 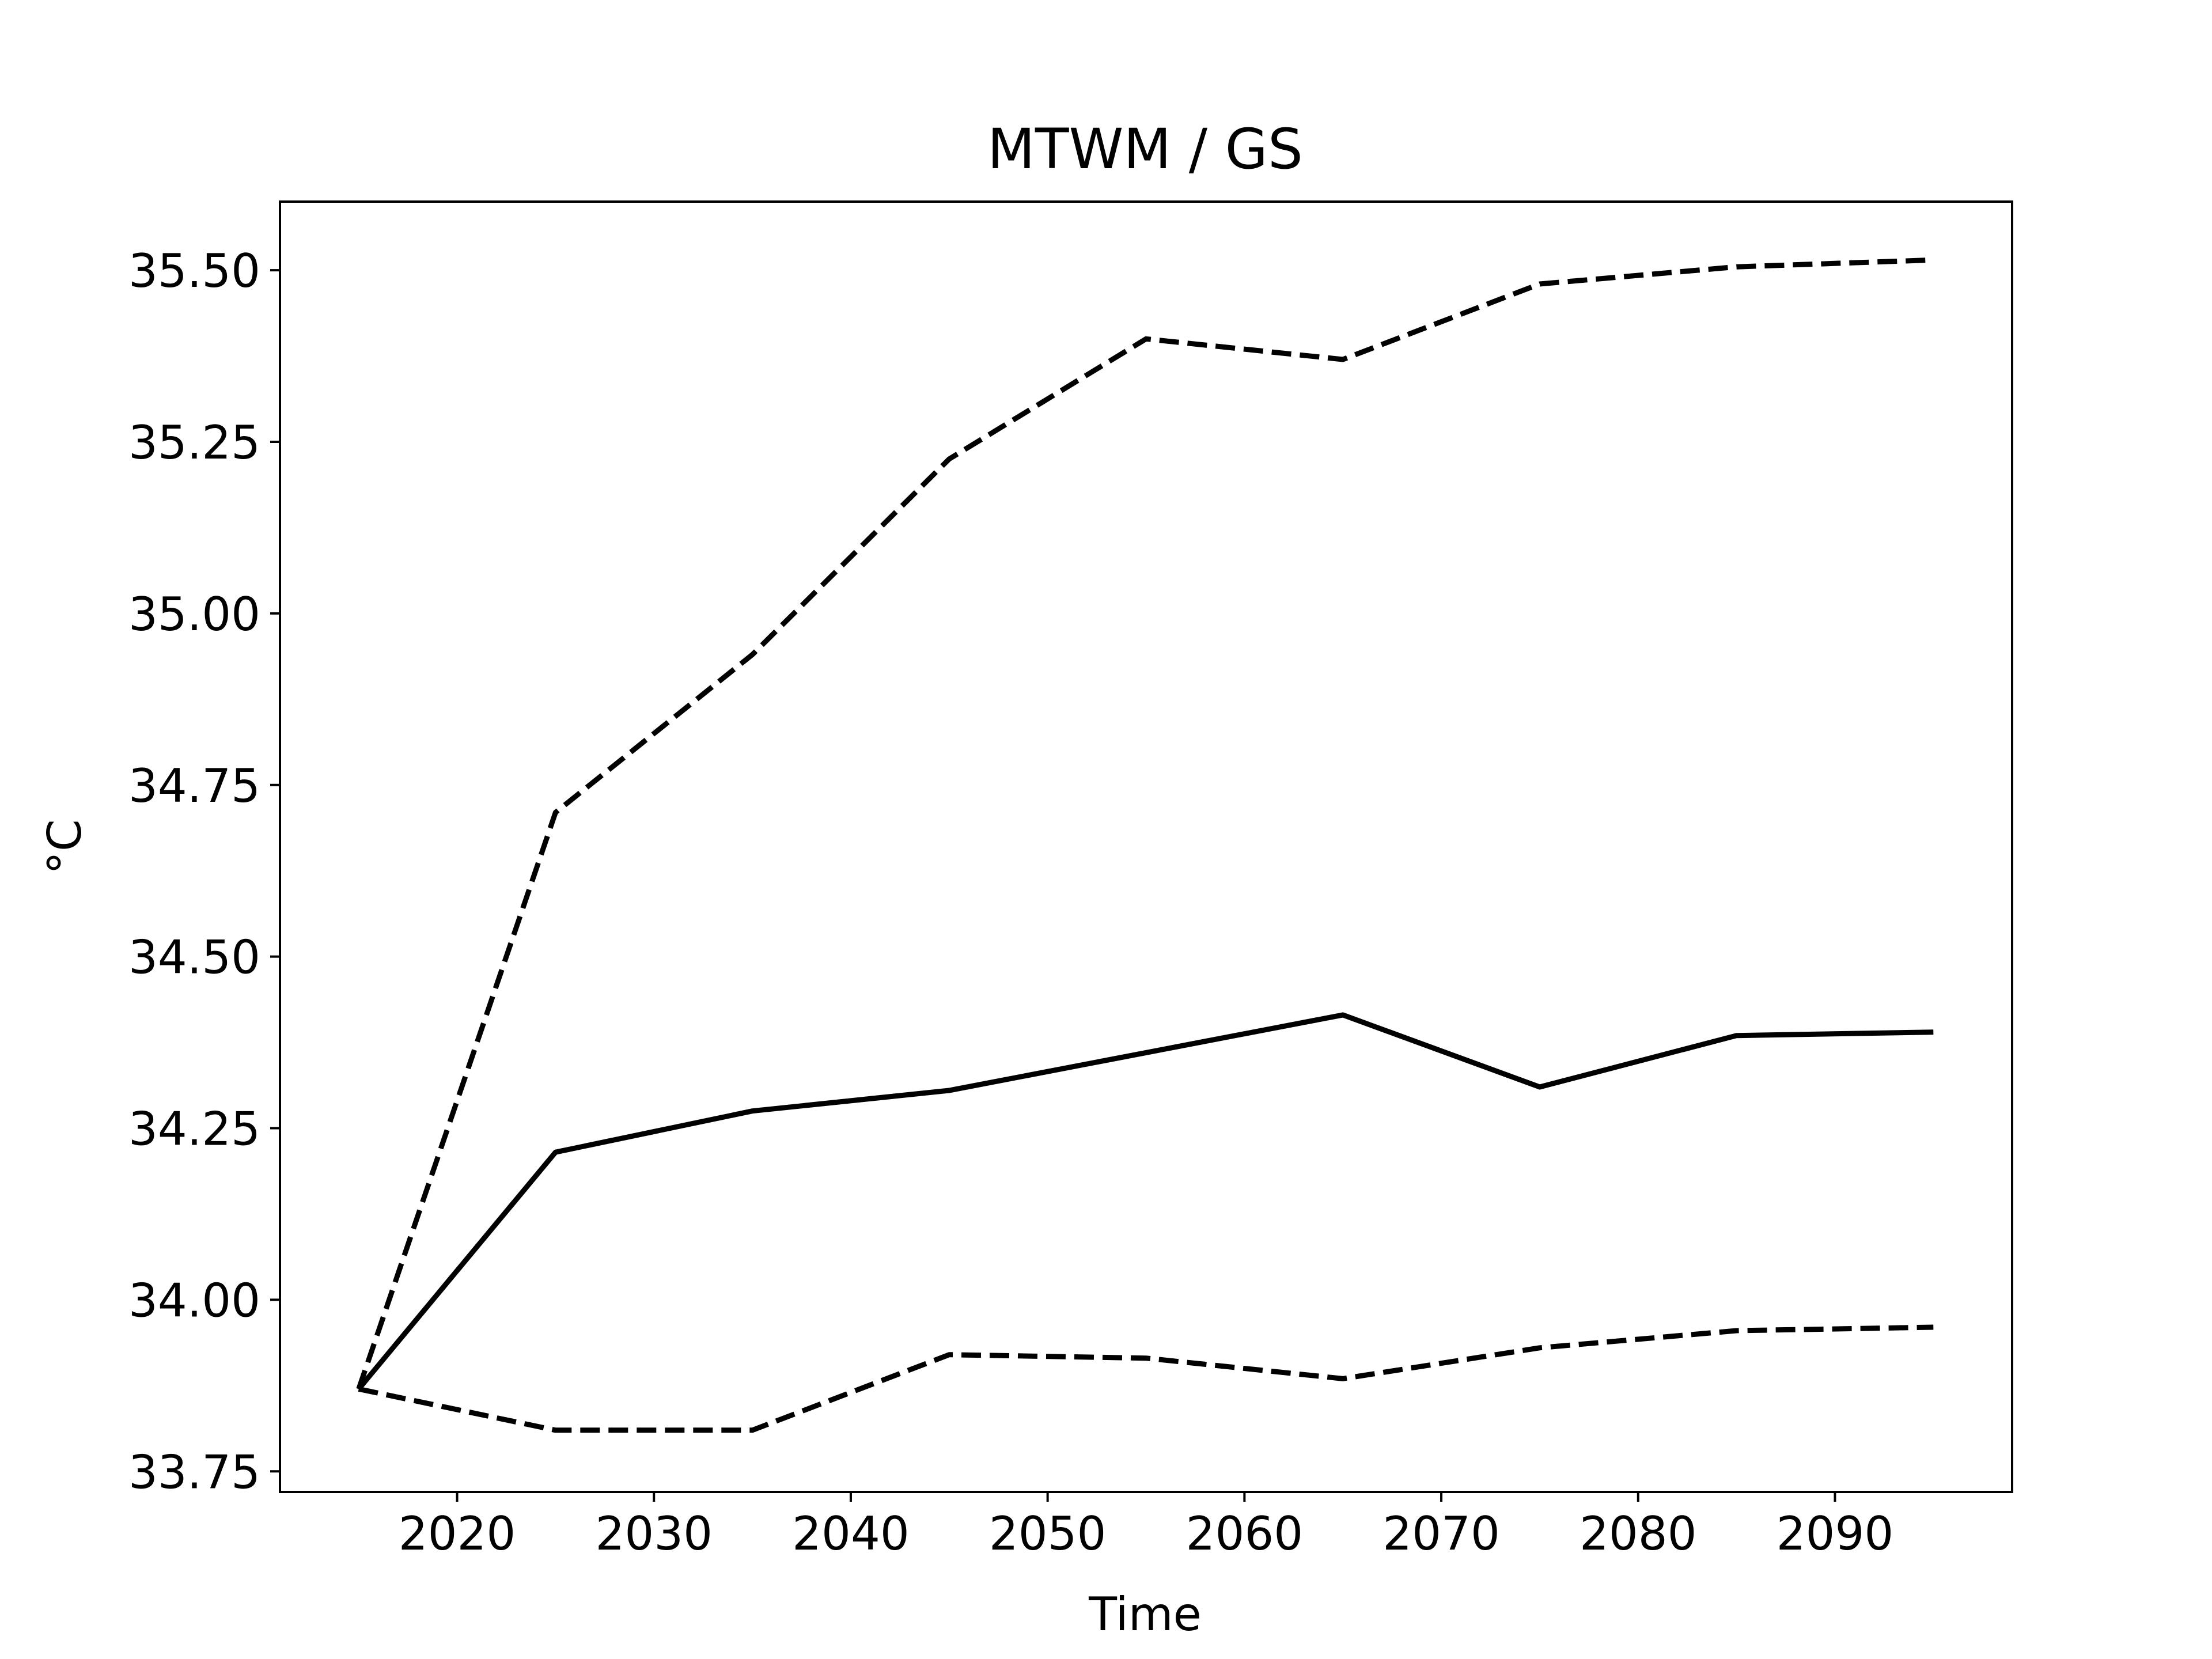 What do you see at coordinates (65, 846) in the screenshot?
I see `y-axis-label: °C` at bounding box center [65, 846].